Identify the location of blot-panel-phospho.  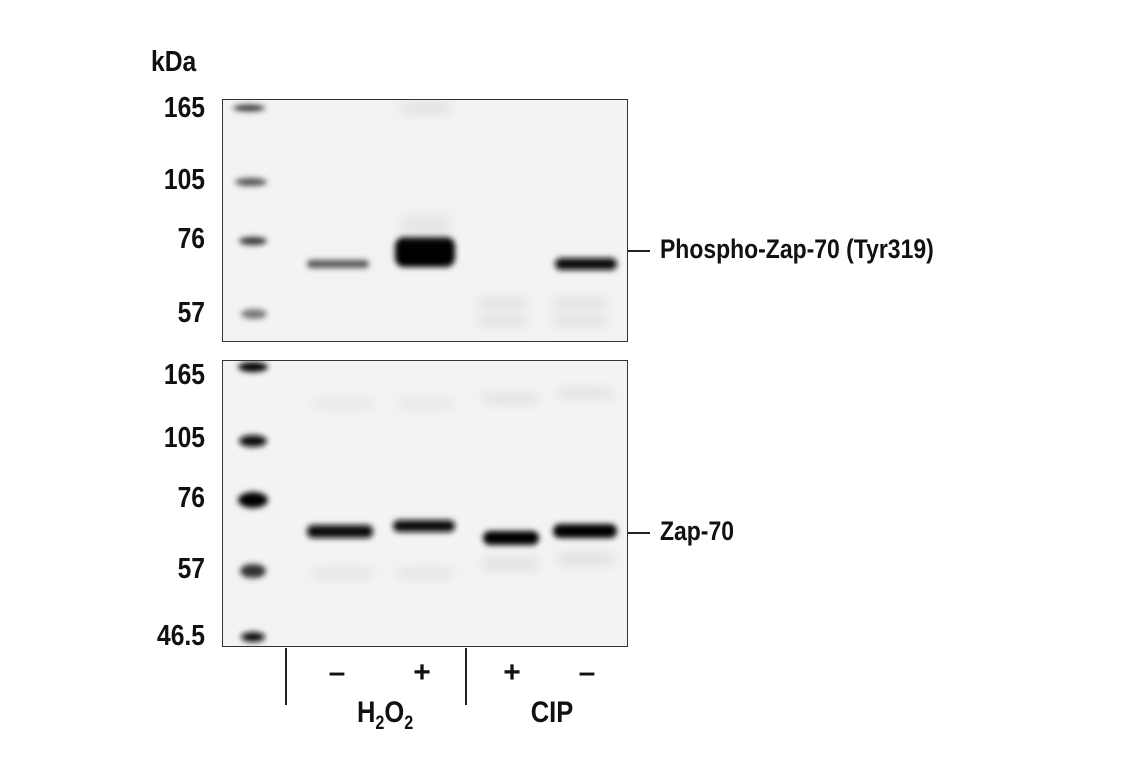
(425, 220).